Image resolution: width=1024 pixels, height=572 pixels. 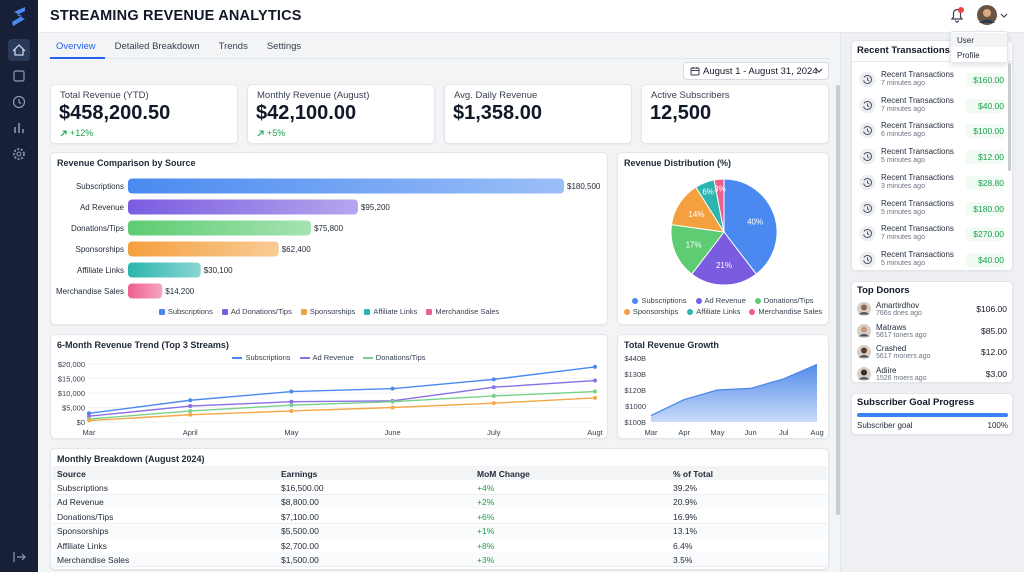 What do you see at coordinates (19, 76) in the screenshot?
I see `nav-reports` at bounding box center [19, 76].